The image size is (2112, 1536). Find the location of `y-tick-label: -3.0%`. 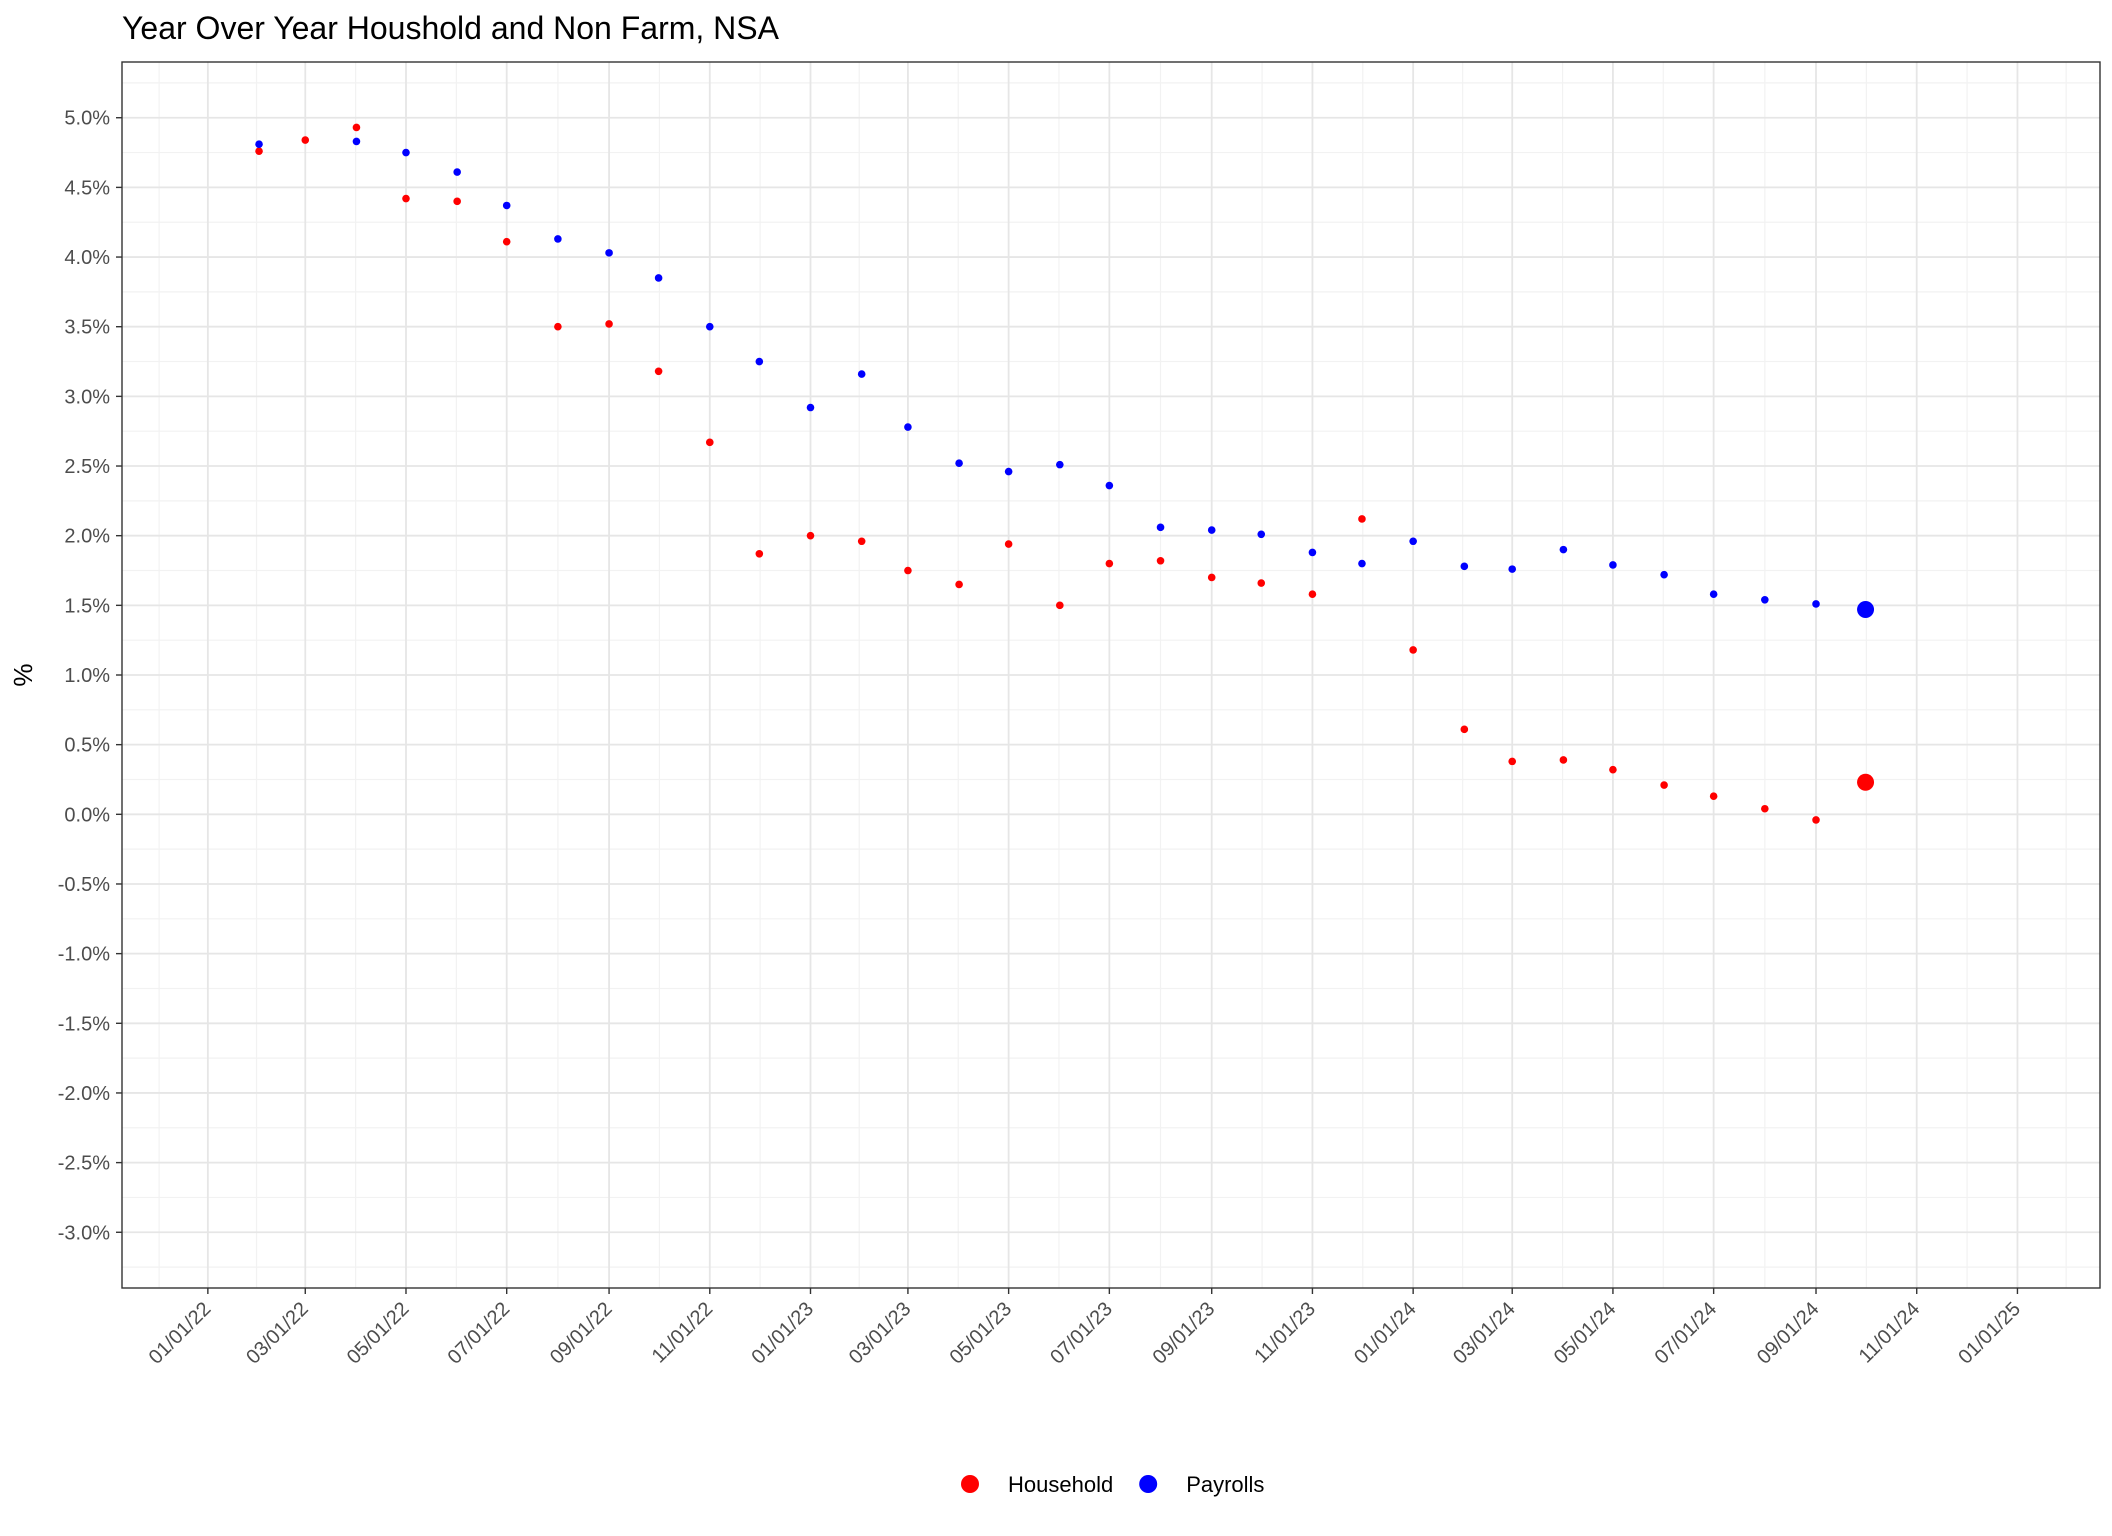

y-tick-label: -3.0% is located at coordinates (84, 1233).